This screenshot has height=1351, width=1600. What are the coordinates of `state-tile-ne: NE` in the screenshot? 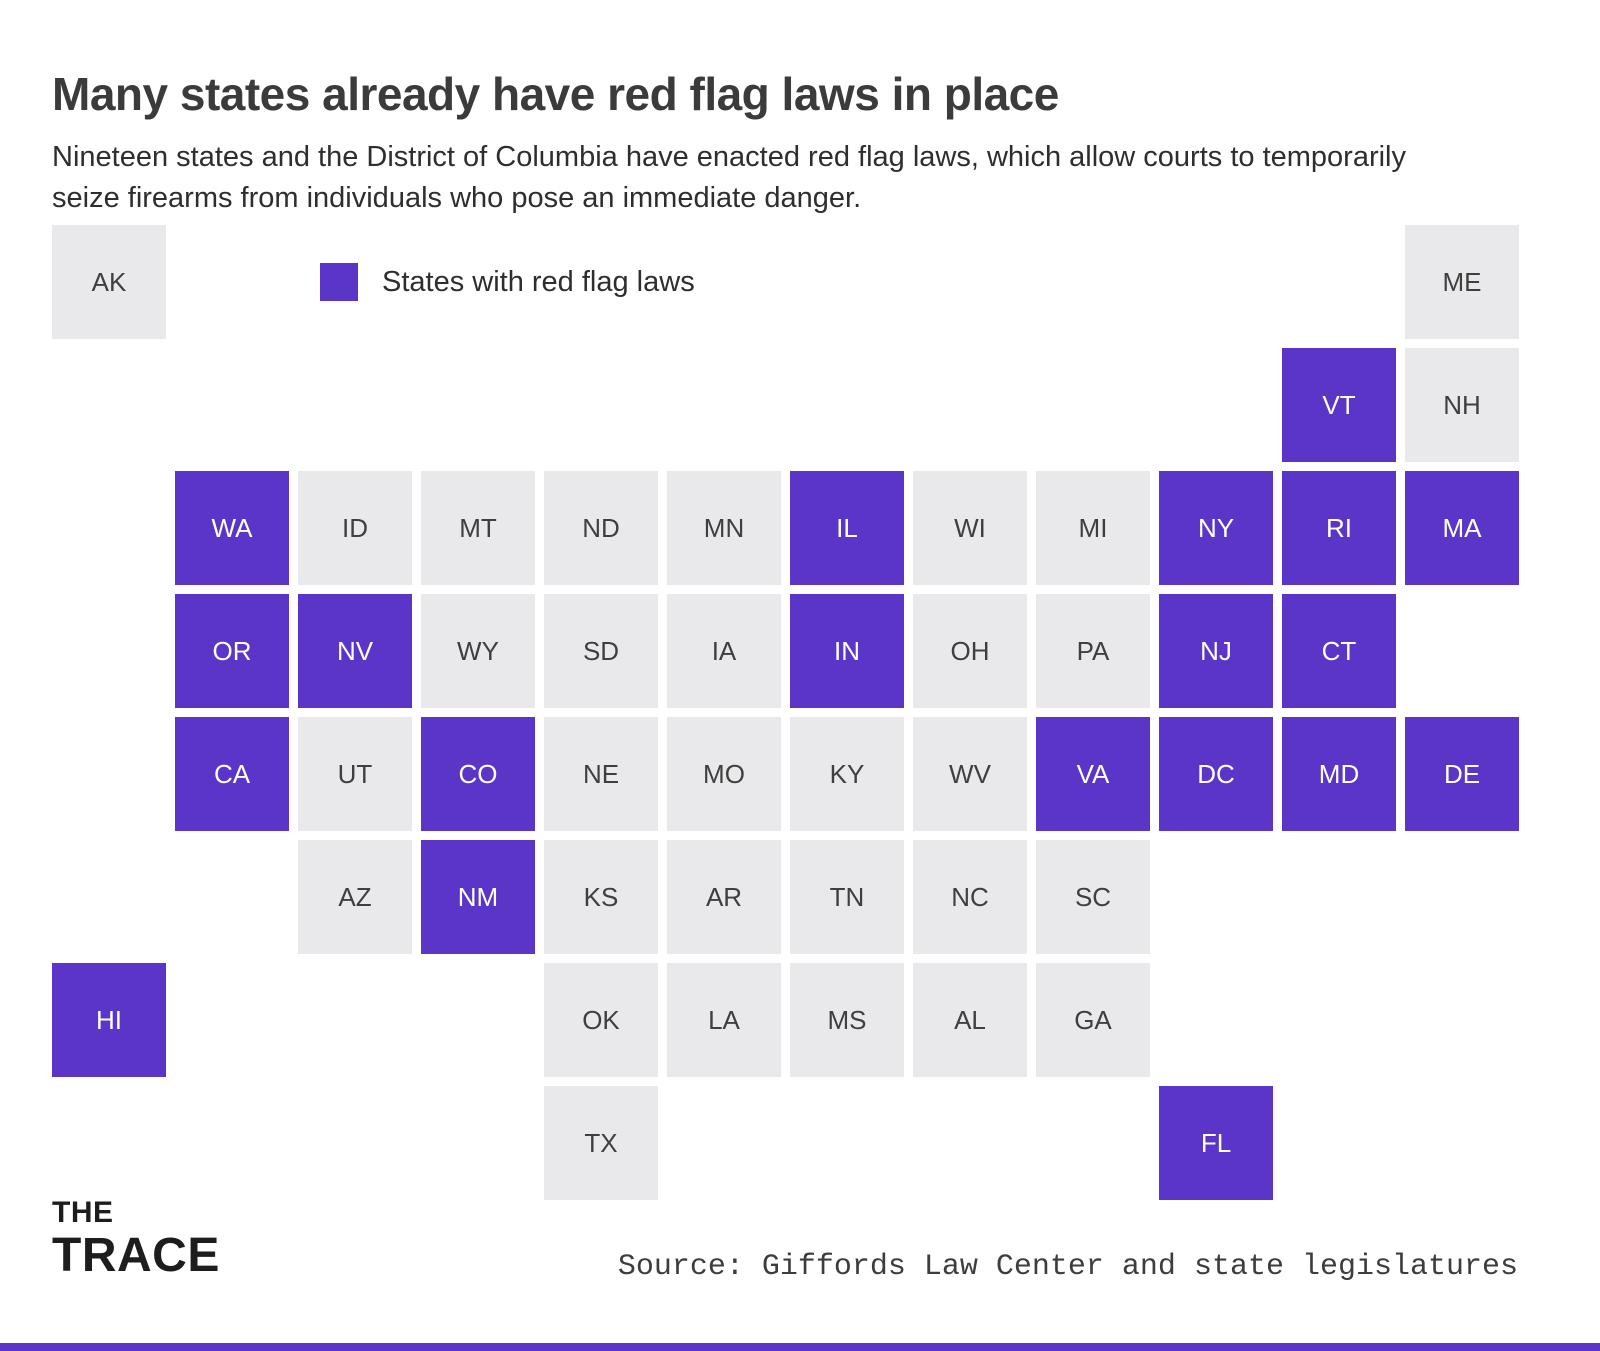 It's located at (601, 774).